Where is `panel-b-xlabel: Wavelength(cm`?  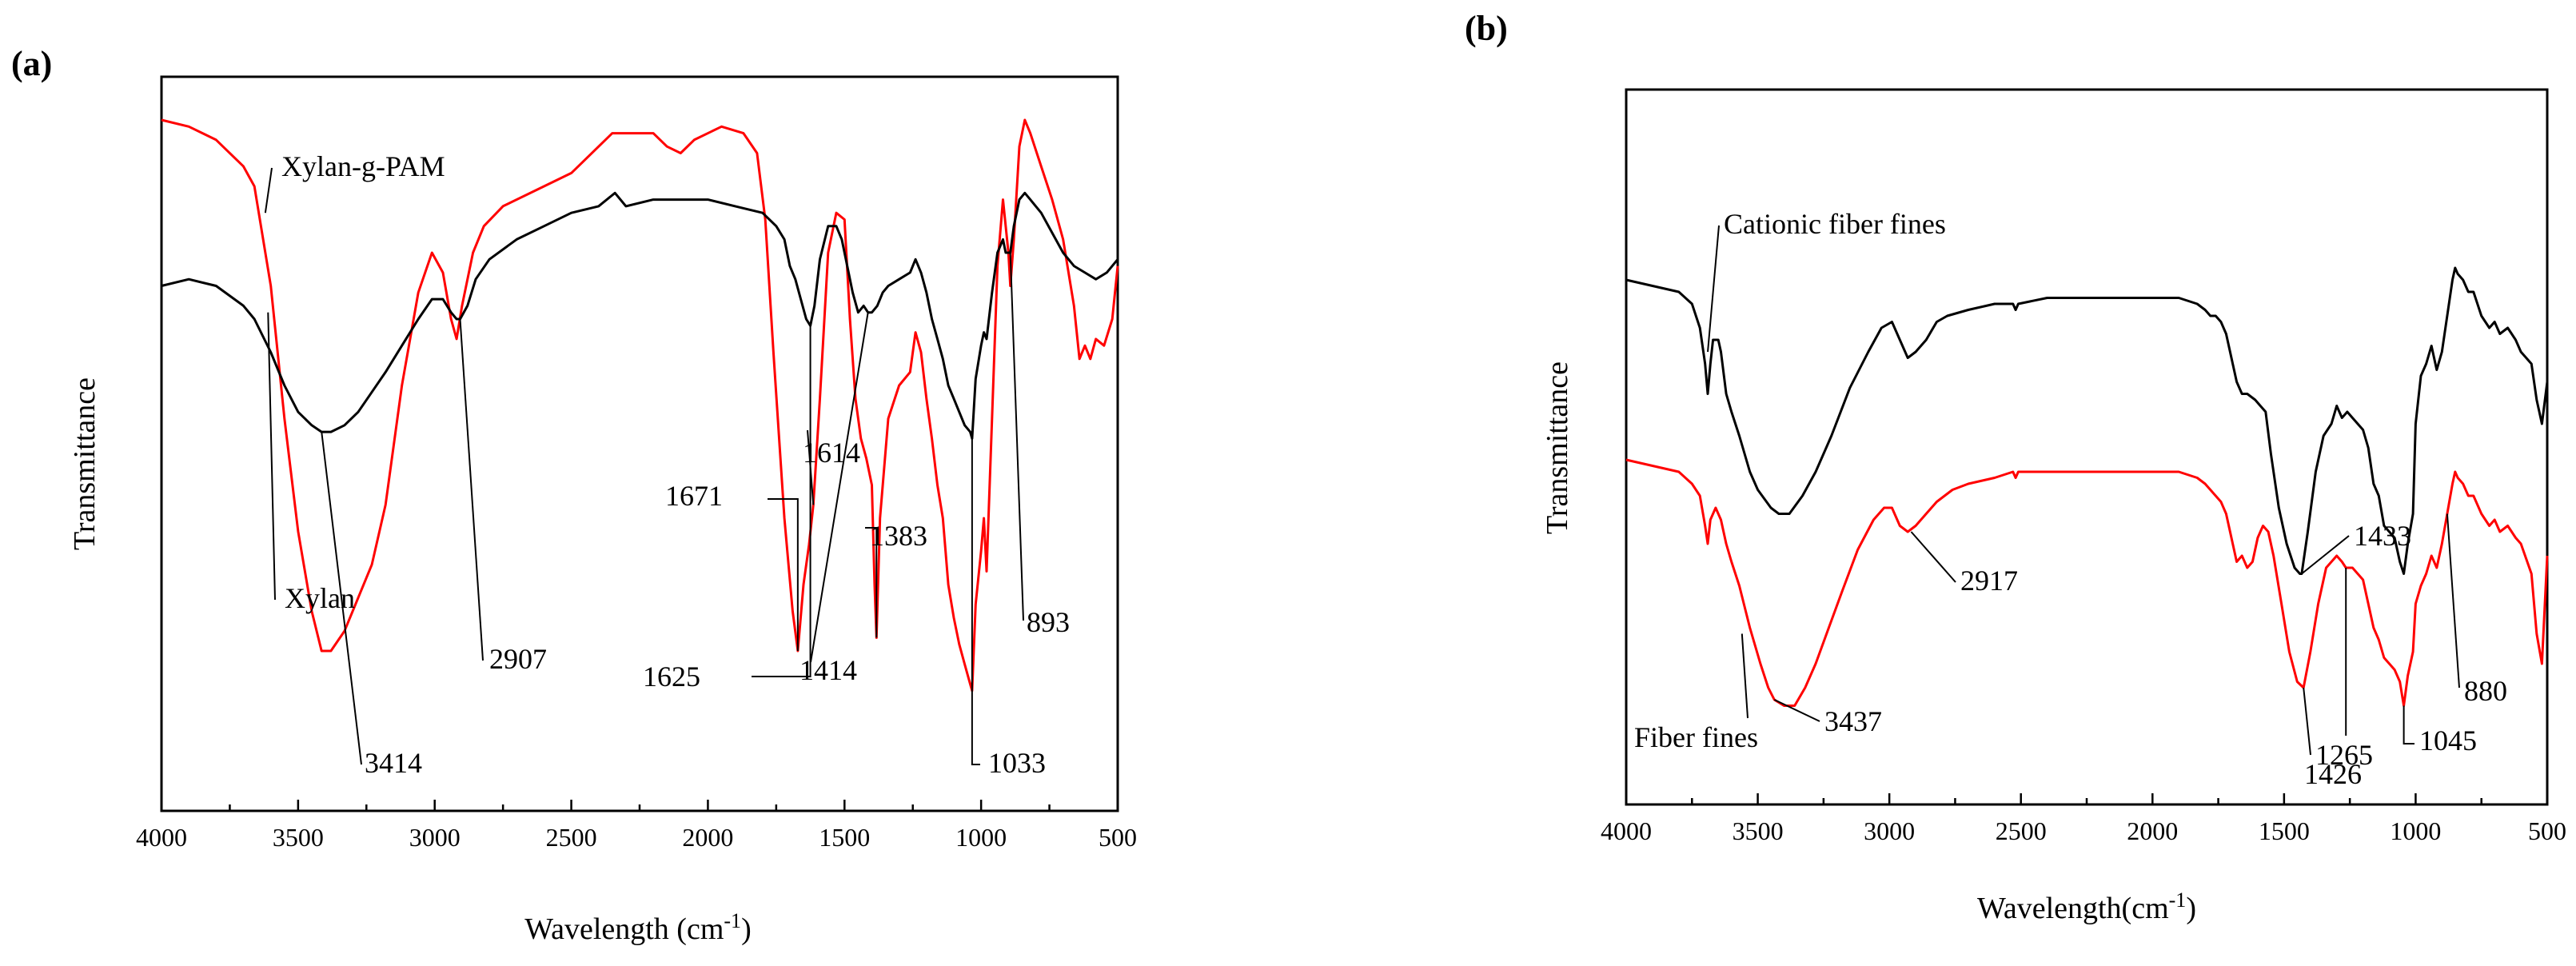
panel-b-xlabel: Wavelength(cm is located at coordinates (2073, 908).